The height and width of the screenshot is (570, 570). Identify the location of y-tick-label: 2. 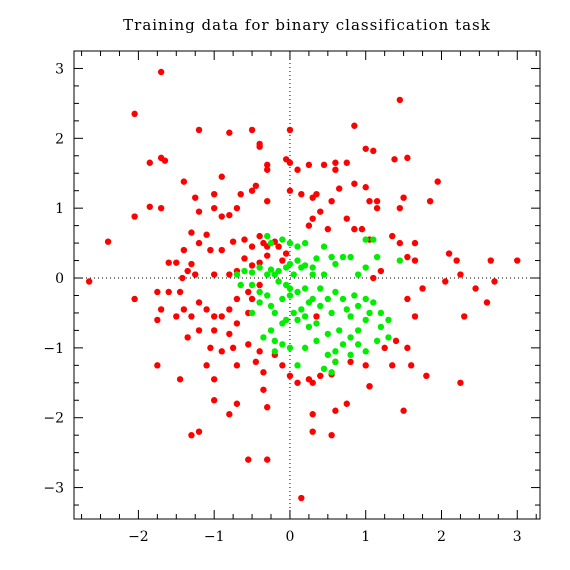
(59, 139).